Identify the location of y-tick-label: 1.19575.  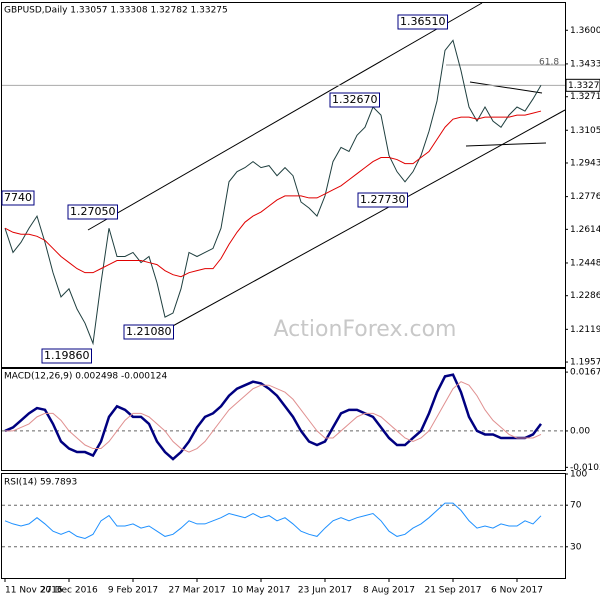
(585, 363).